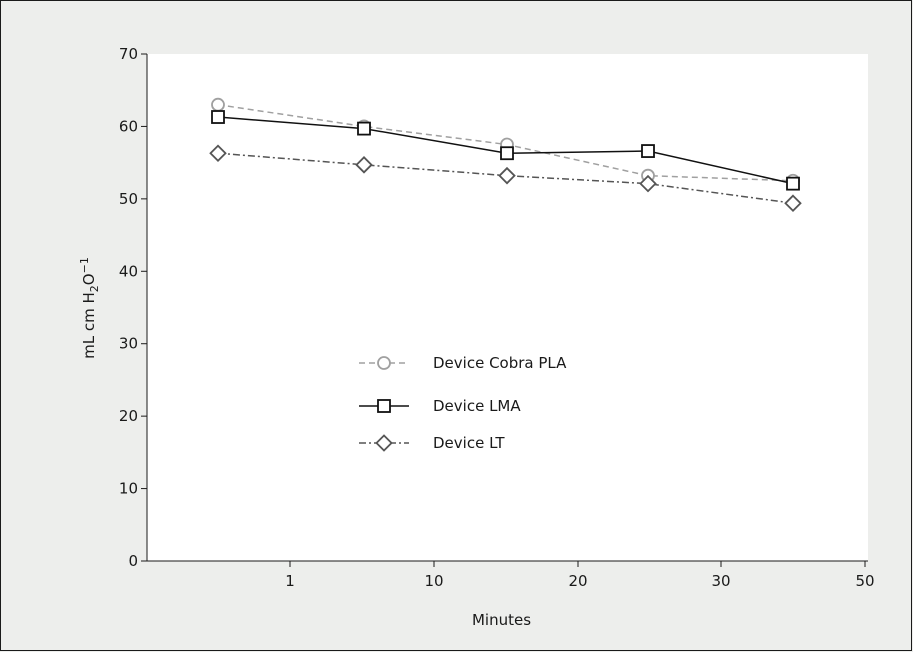 This screenshot has width=913, height=652. What do you see at coordinates (89, 279) in the screenshot?
I see `y-title-part: O` at bounding box center [89, 279].